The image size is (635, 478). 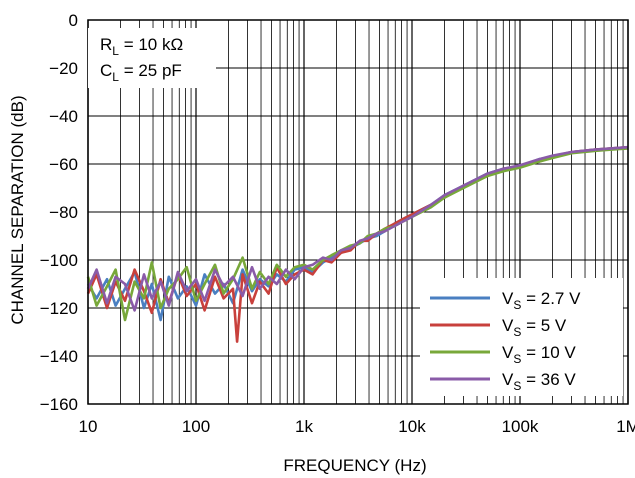 What do you see at coordinates (59, 404) in the screenshot?
I see `y-tick-label: −160` at bounding box center [59, 404].